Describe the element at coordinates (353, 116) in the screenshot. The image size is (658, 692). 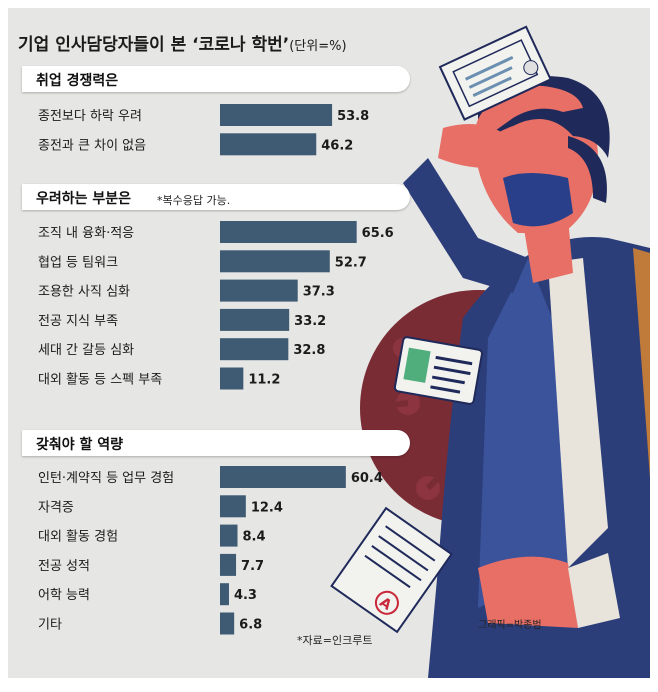
I see `value-label: 53.8` at that location.